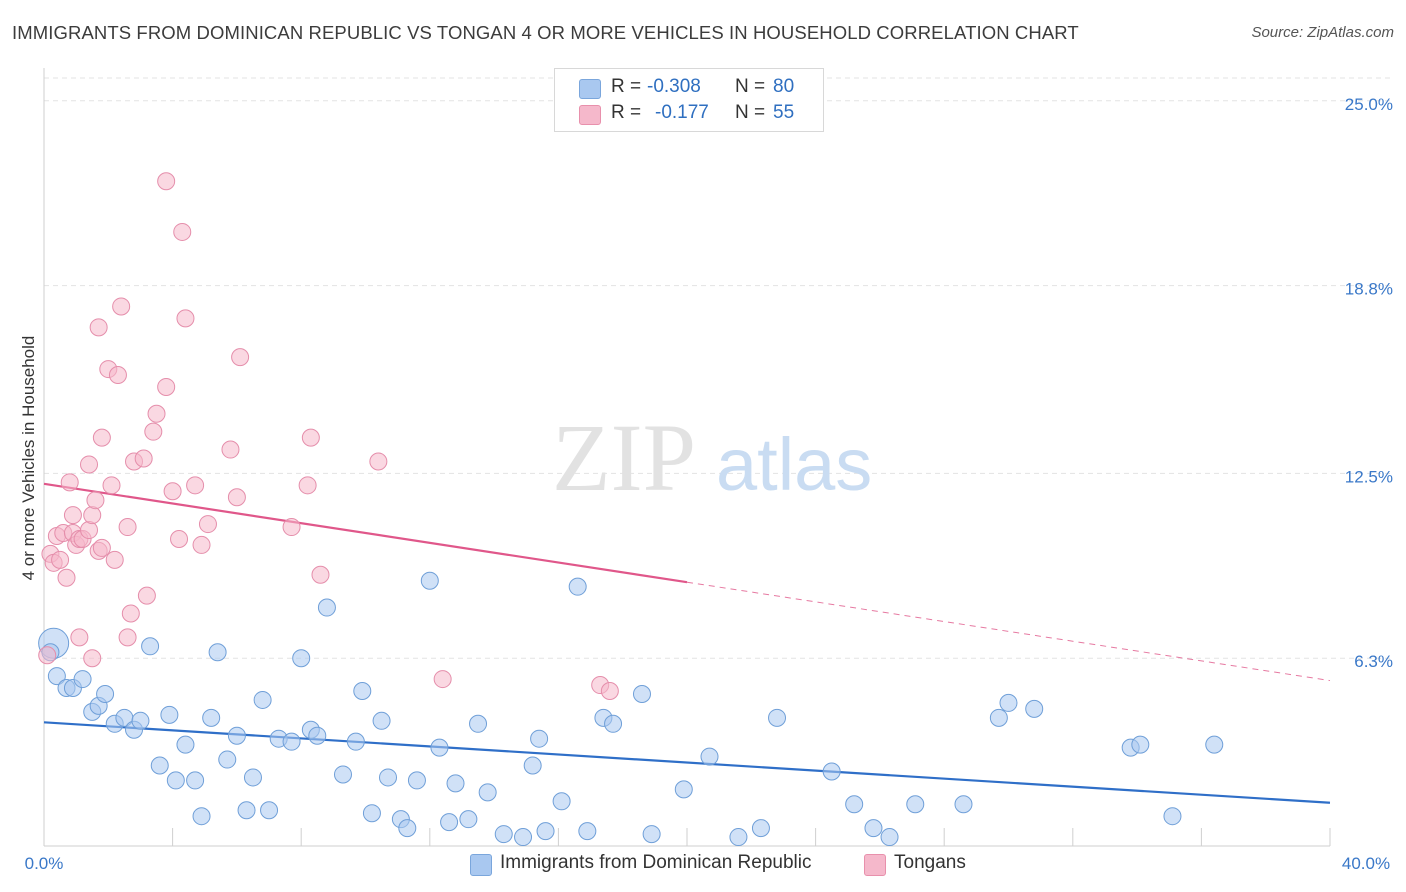 The width and height of the screenshot is (1406, 892). What do you see at coordinates (687, 762) in the screenshot?
I see `trend-line-dominican` at bounding box center [687, 762].